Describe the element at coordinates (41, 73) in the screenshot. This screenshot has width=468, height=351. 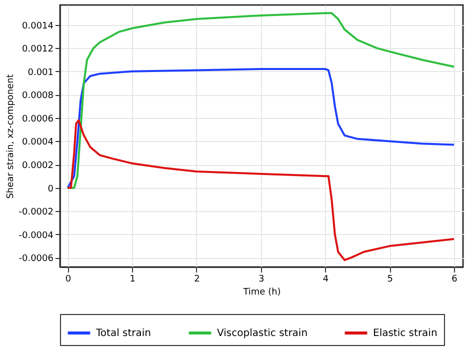
I see `y-tick-label: 0.001` at that location.